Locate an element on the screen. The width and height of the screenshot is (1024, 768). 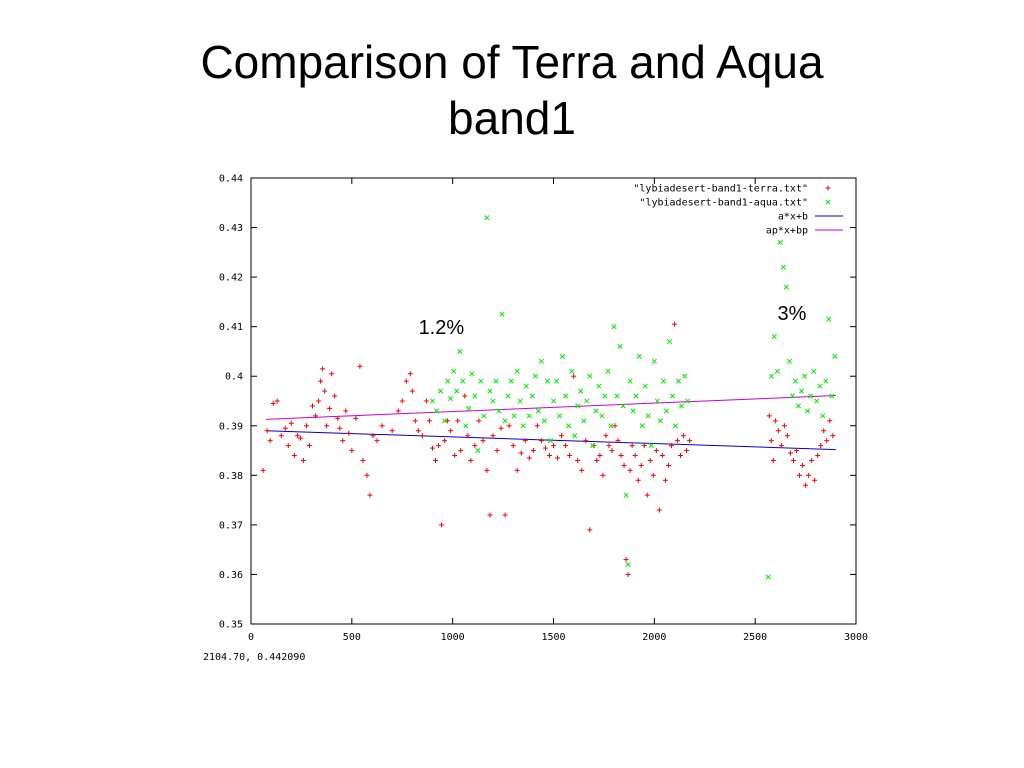
x-tick-label: 500 is located at coordinates (352, 637).